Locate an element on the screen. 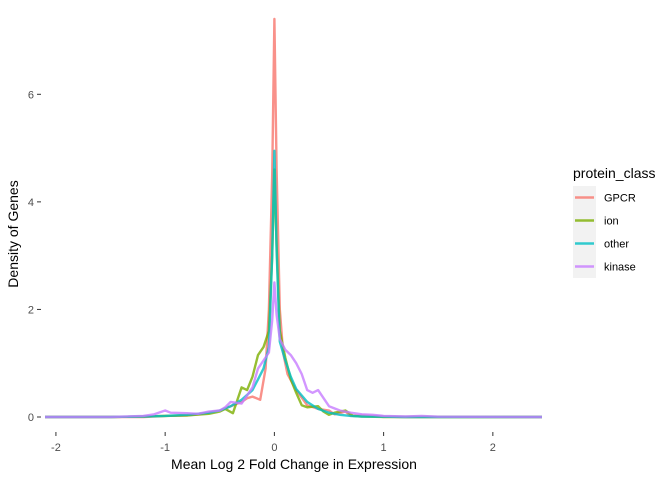 This screenshot has width=672, height=480. y-axis-title: Density of Genes is located at coordinates (13, 233).